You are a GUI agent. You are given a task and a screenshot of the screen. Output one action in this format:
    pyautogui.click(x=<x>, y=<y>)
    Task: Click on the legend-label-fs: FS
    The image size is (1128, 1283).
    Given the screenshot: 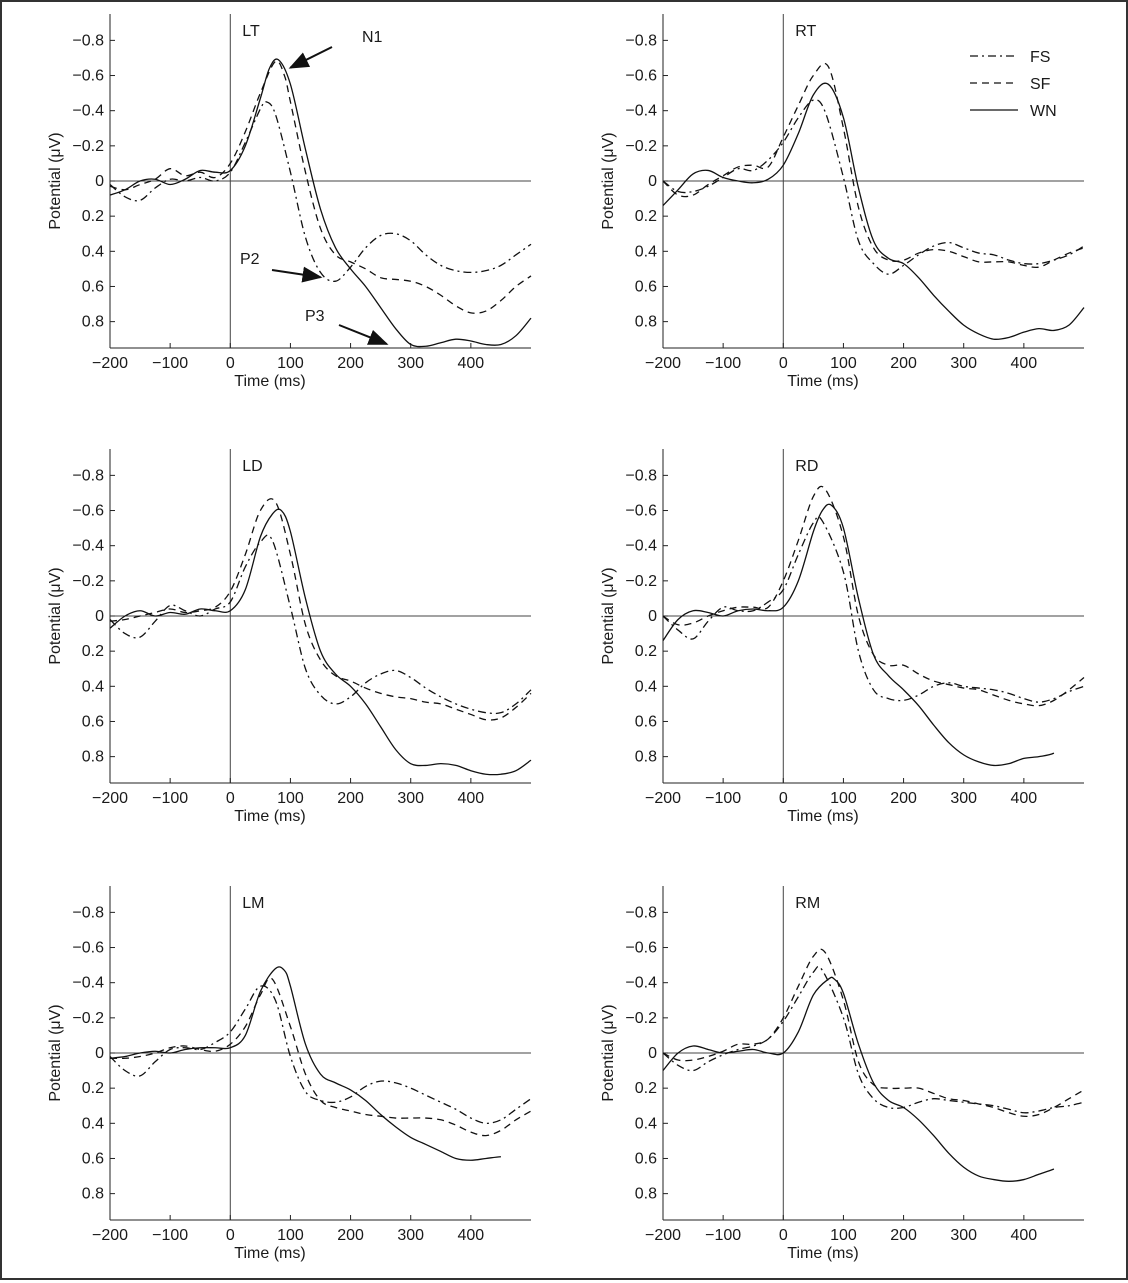 What is the action you would take?
    pyautogui.click(x=1040, y=57)
    